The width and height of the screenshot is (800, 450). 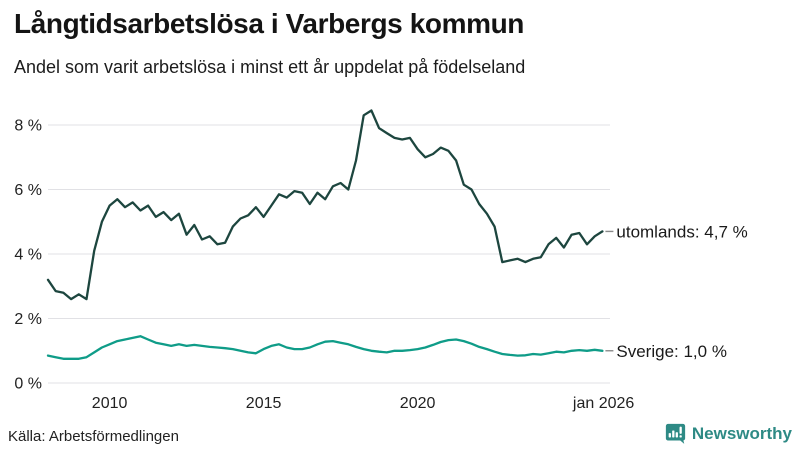 What do you see at coordinates (110, 403) in the screenshot?
I see `x-axis-tick-label: 2010` at bounding box center [110, 403].